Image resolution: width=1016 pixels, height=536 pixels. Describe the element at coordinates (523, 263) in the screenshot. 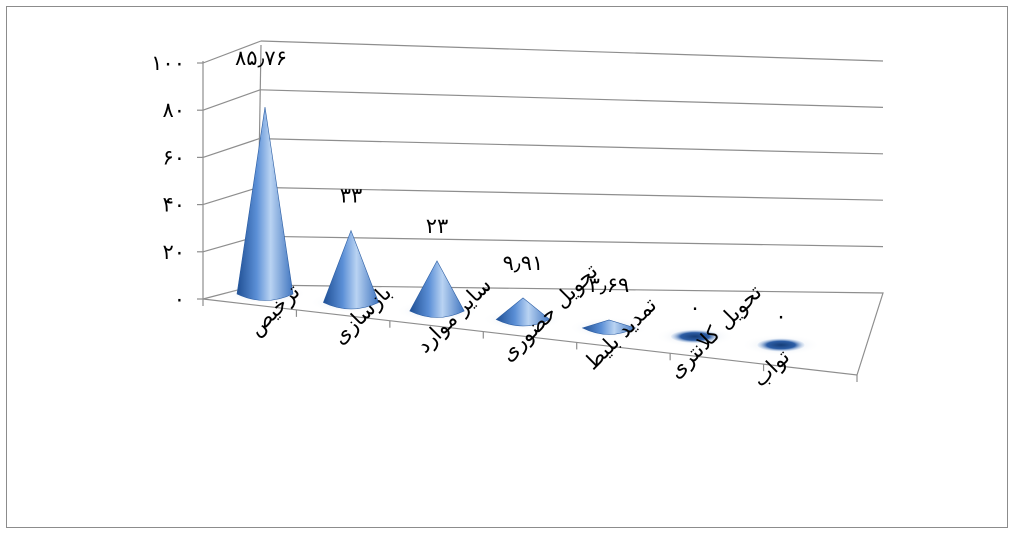

I see `data-label: ۹٫۹۱` at that location.